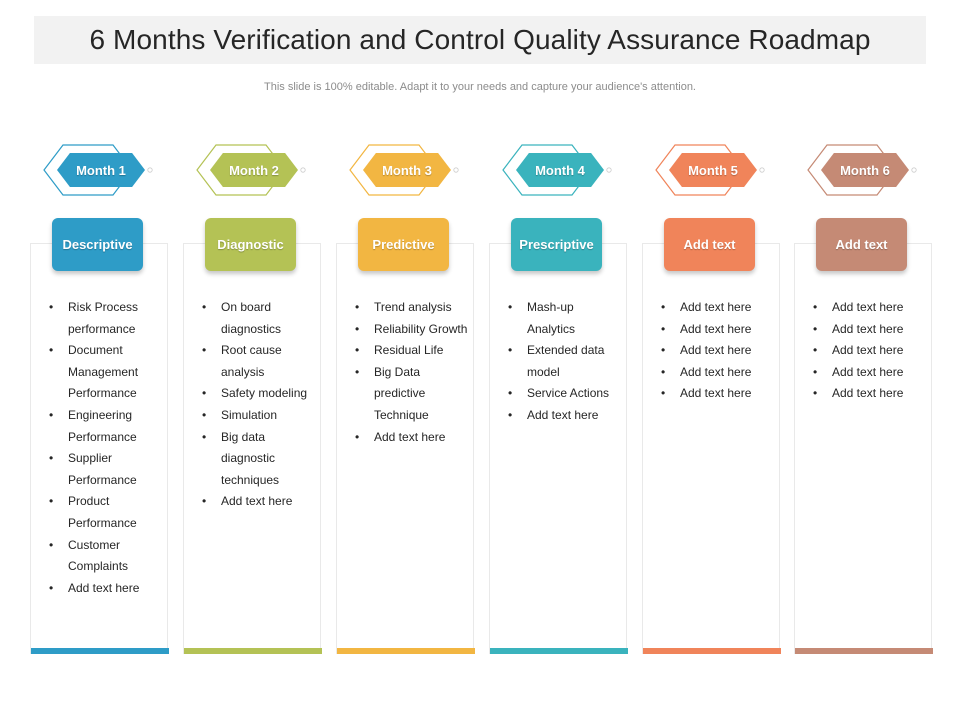  What do you see at coordinates (865, 170) in the screenshot?
I see `month-label: Month 6` at bounding box center [865, 170].